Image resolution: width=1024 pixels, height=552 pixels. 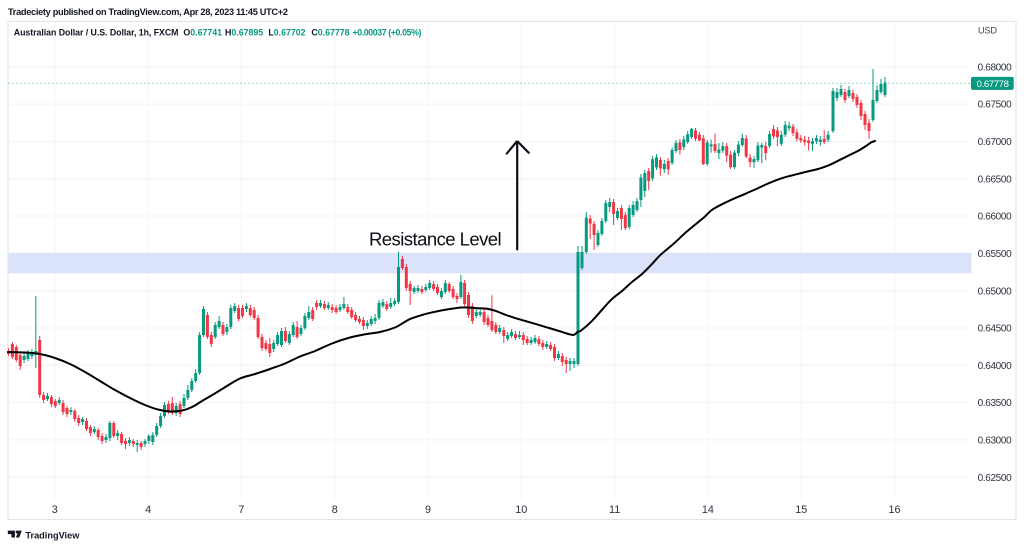 I want to click on svg-text: 0.62500, so click(x=995, y=478).